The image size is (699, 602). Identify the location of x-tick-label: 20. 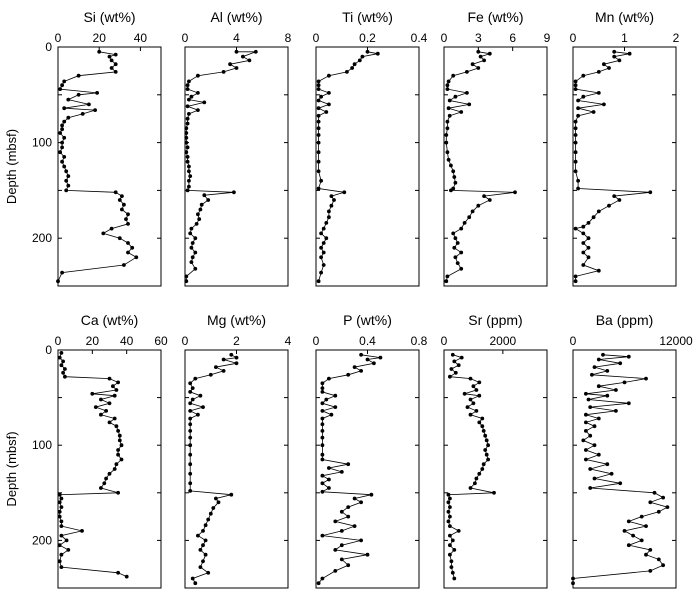
(93, 341).